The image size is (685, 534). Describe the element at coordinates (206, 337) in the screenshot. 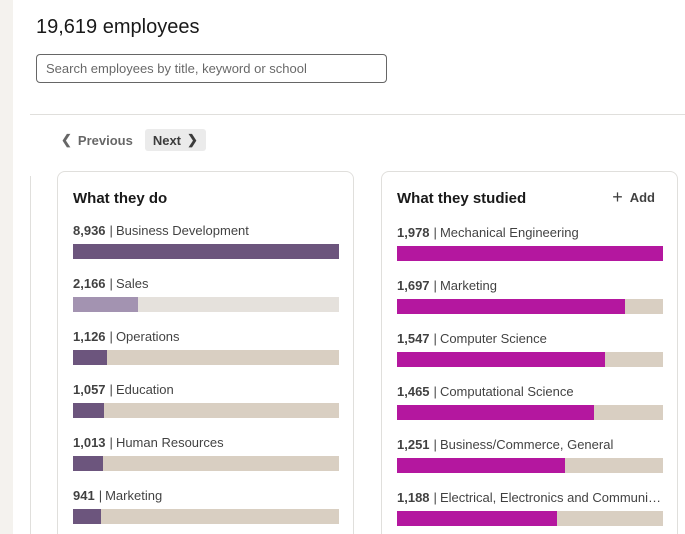

I see `bar-row-label: 1,126 | Operations` at that location.